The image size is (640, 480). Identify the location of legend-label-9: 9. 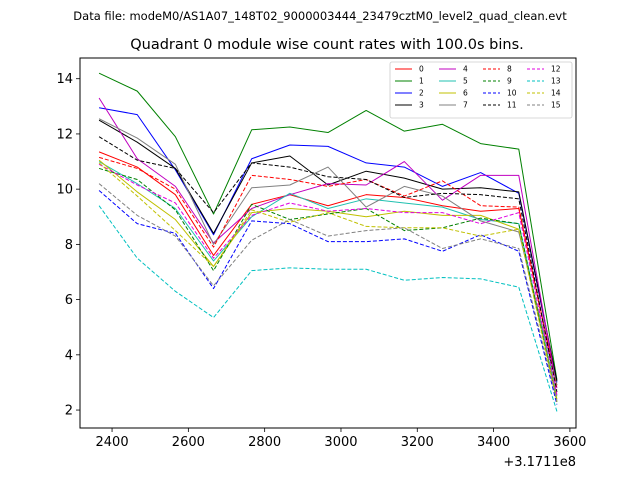
(509, 81).